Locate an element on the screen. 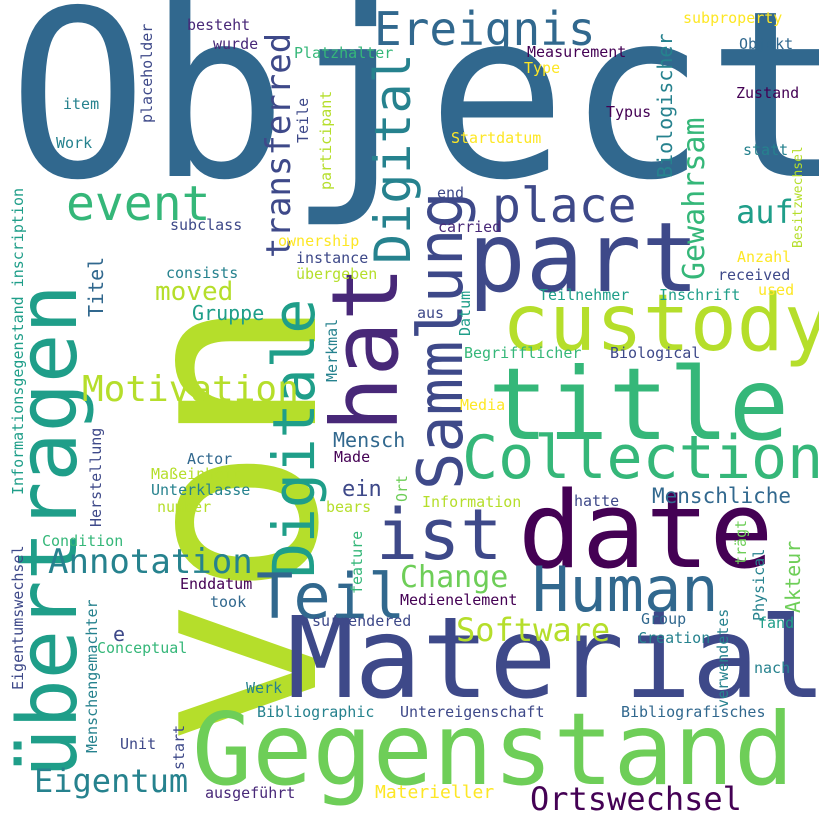 The width and height of the screenshot is (819, 819). word-carried: carried is located at coordinates (470, 227).